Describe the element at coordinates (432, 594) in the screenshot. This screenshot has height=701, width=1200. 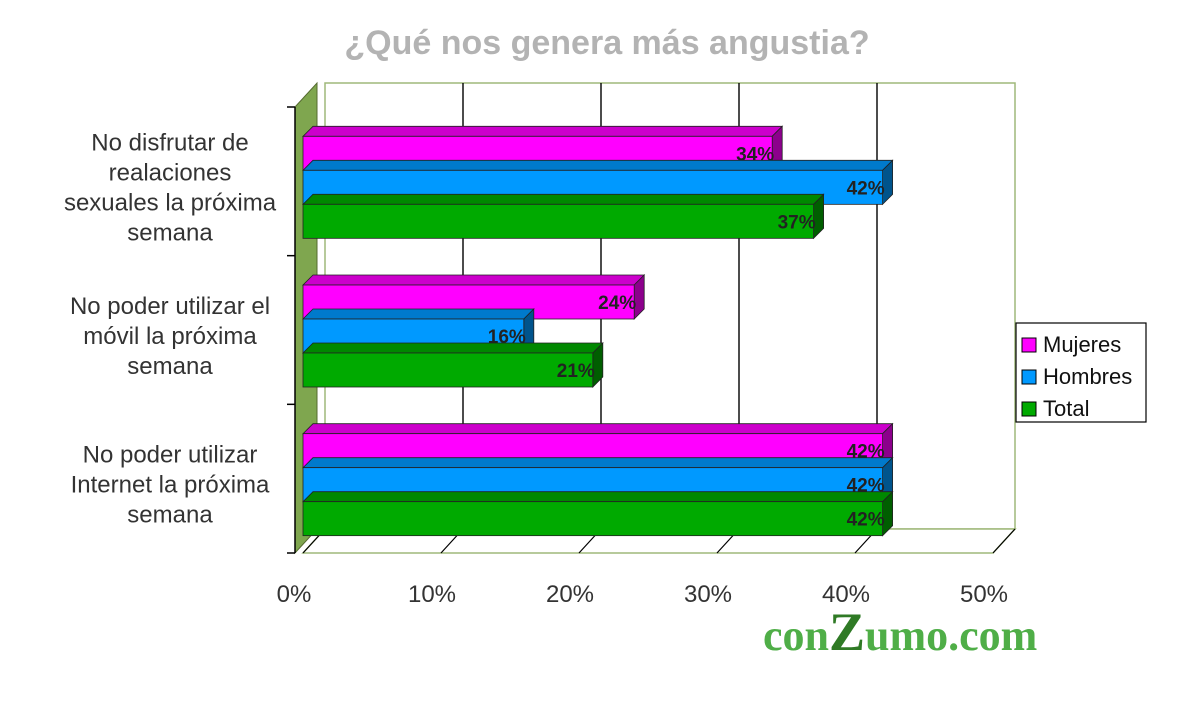
I see `x-tick-label: 10%` at that location.